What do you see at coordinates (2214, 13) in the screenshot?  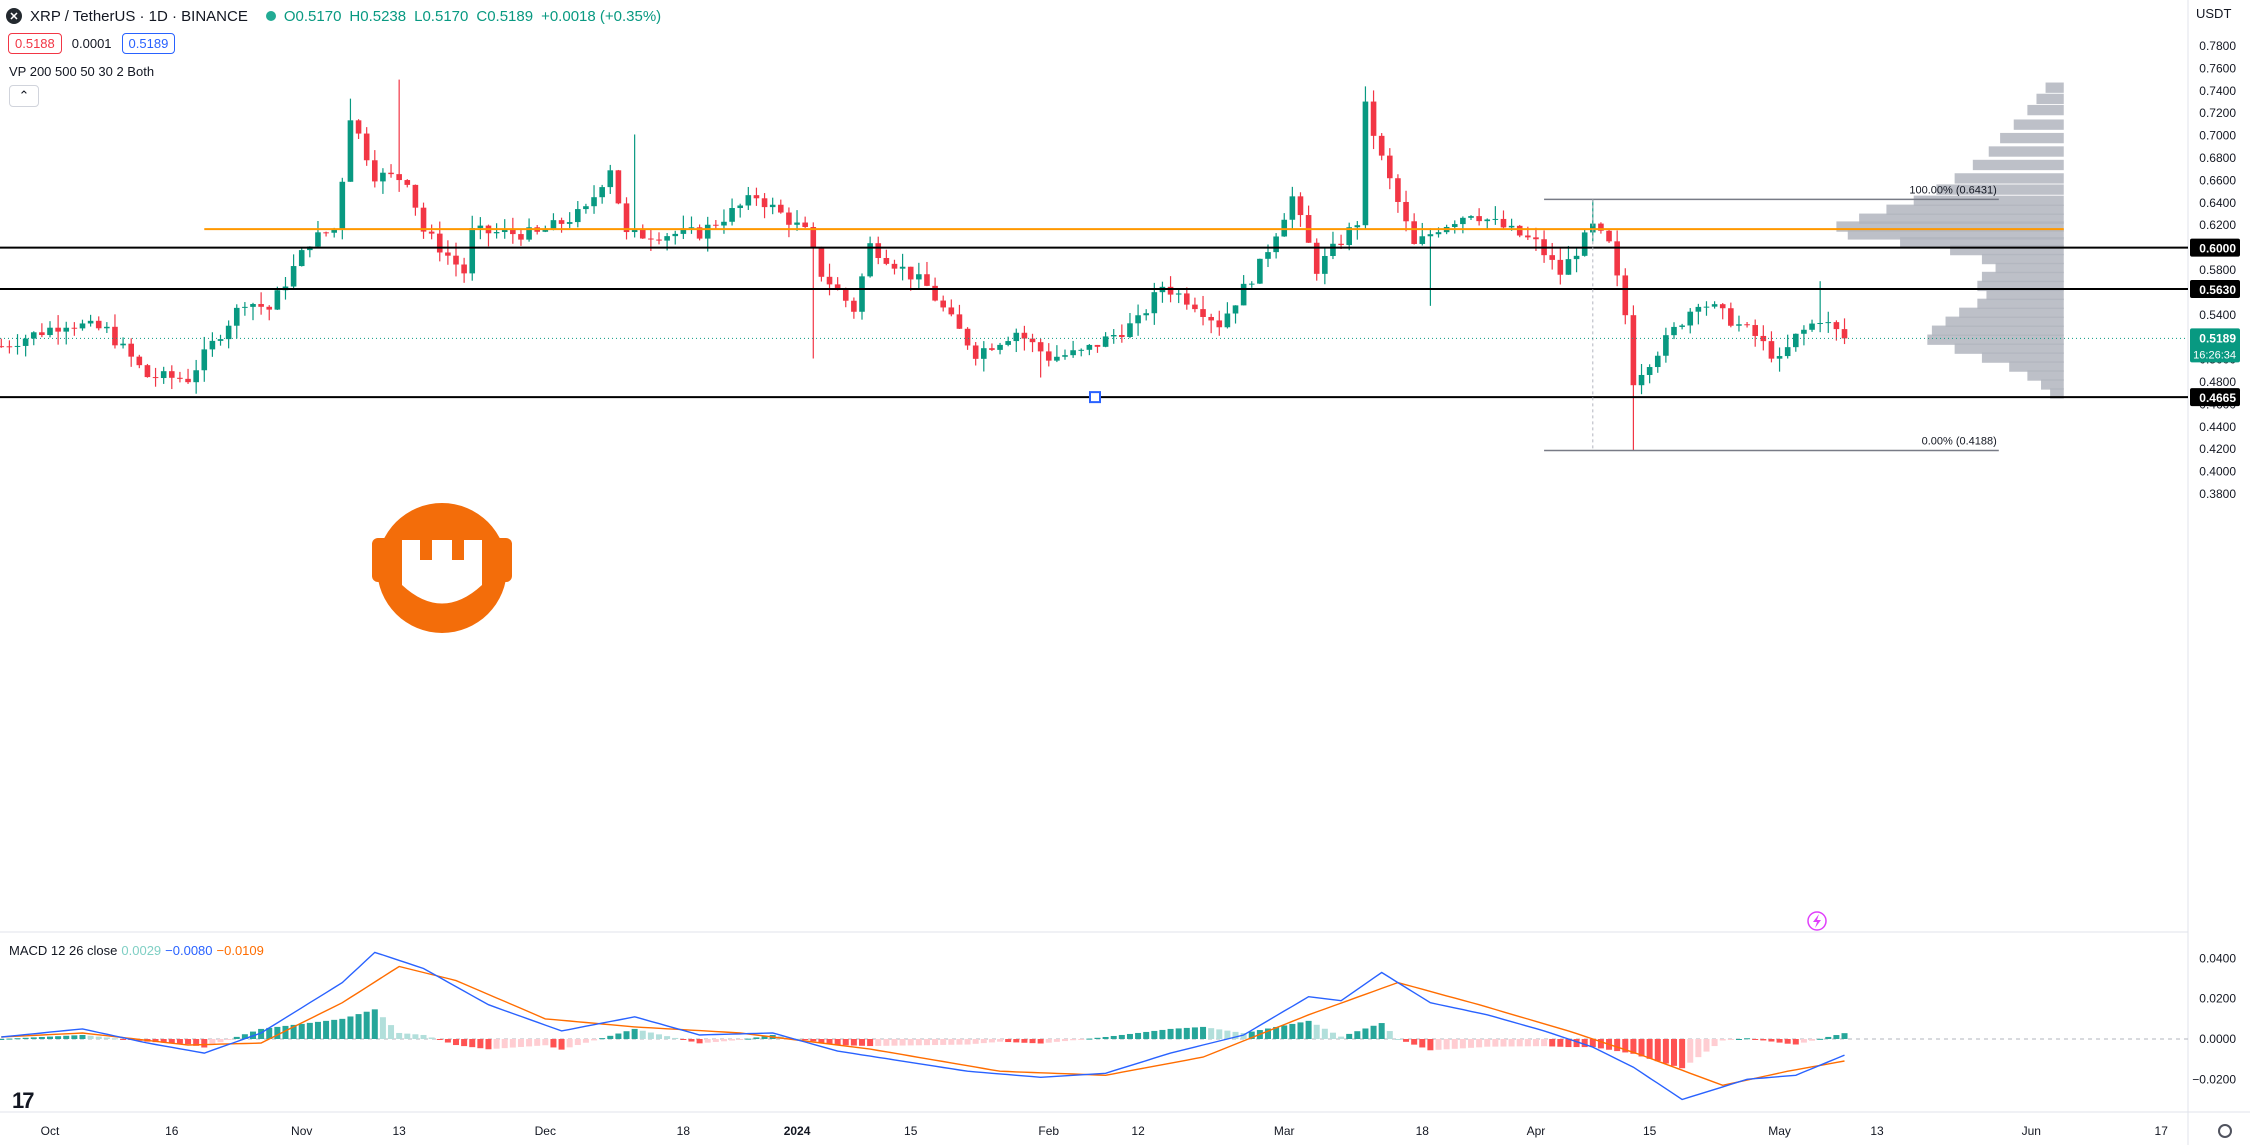 I see `currency-selector: USDT` at bounding box center [2214, 13].